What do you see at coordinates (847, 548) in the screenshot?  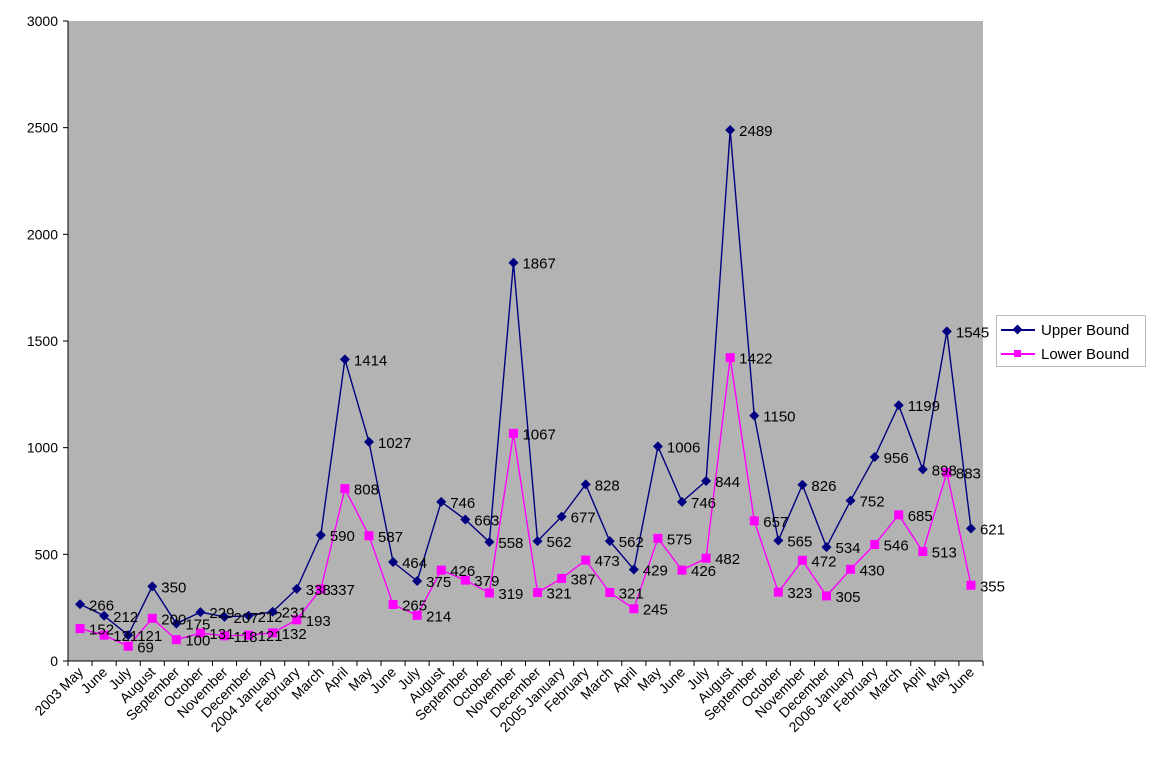 I see `upper-bound-data-label: 534` at bounding box center [847, 548].